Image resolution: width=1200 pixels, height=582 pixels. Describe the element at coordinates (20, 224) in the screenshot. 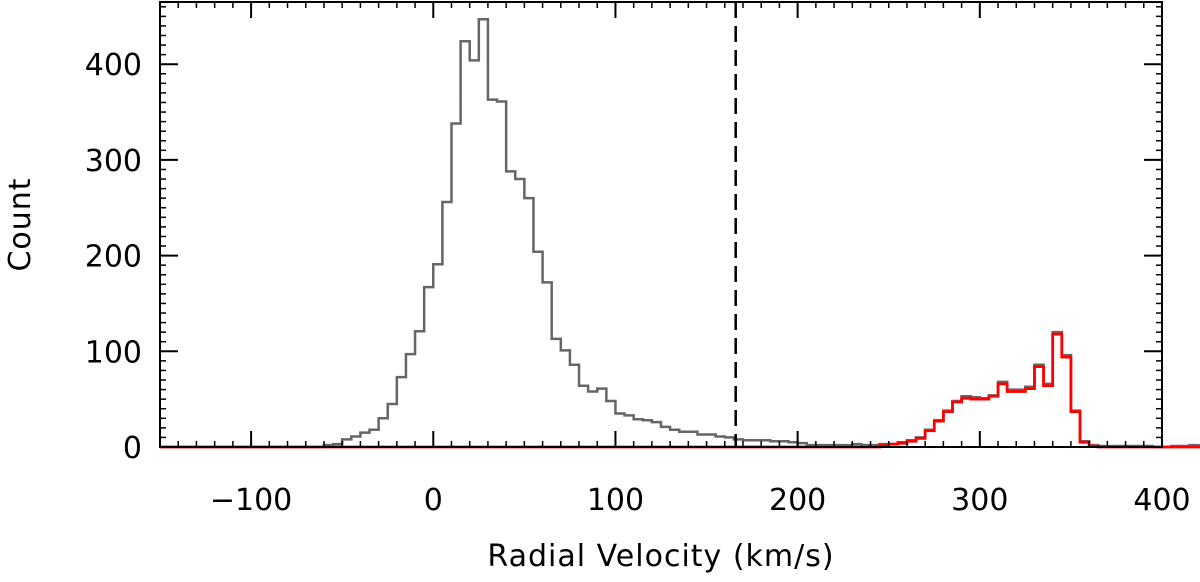

I see `y-axis-title: Count` at that location.